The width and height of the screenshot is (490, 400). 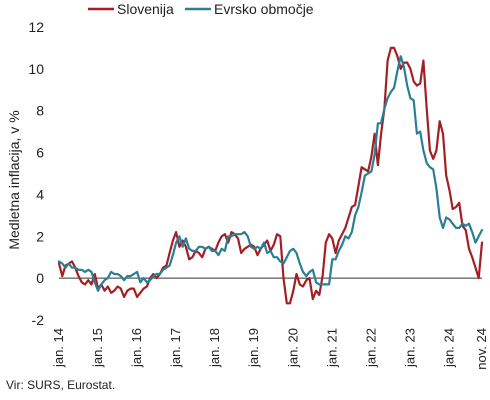 I want to click on x-tick-label: jan. 23, so click(x=409, y=348).